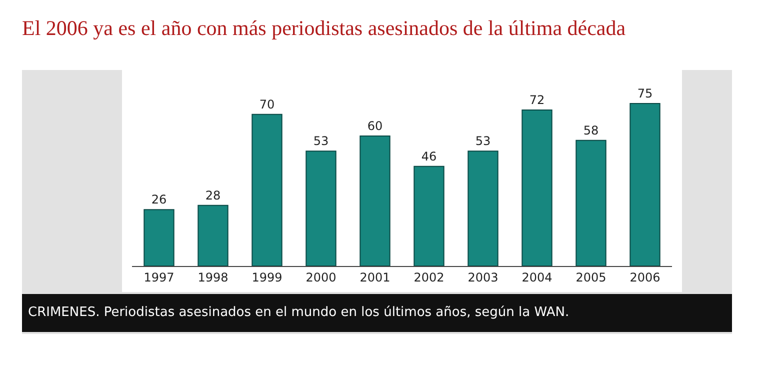 This screenshot has width=760, height=380. Describe the element at coordinates (591, 277) in the screenshot. I see `x-tick-label: 2005` at that location.